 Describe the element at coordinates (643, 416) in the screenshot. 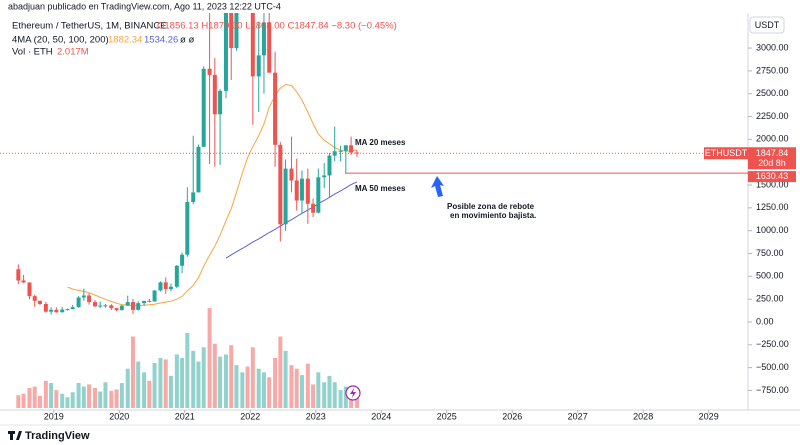

I see `x-tick-label: 2028` at that location.